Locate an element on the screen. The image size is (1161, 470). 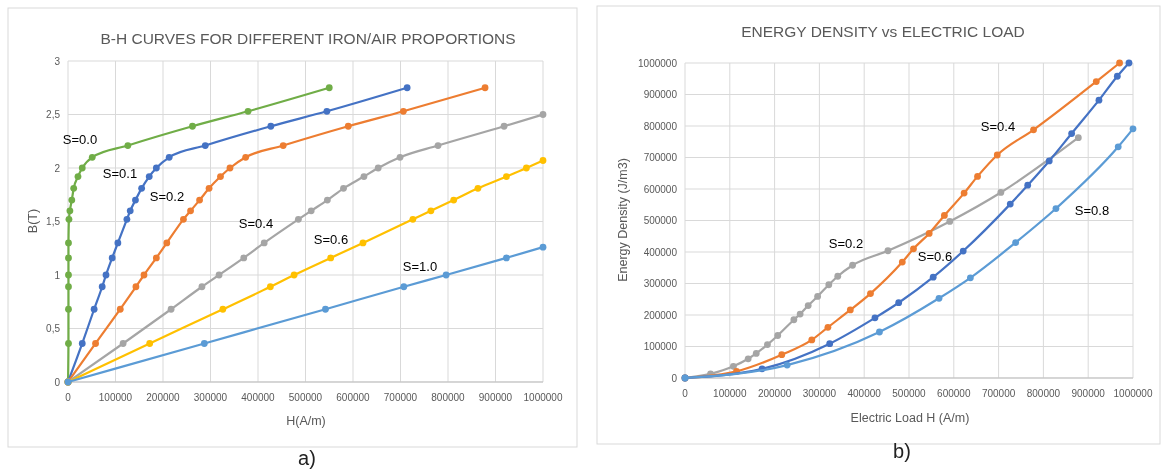
x-tick-label: 0 is located at coordinates (68, 397).